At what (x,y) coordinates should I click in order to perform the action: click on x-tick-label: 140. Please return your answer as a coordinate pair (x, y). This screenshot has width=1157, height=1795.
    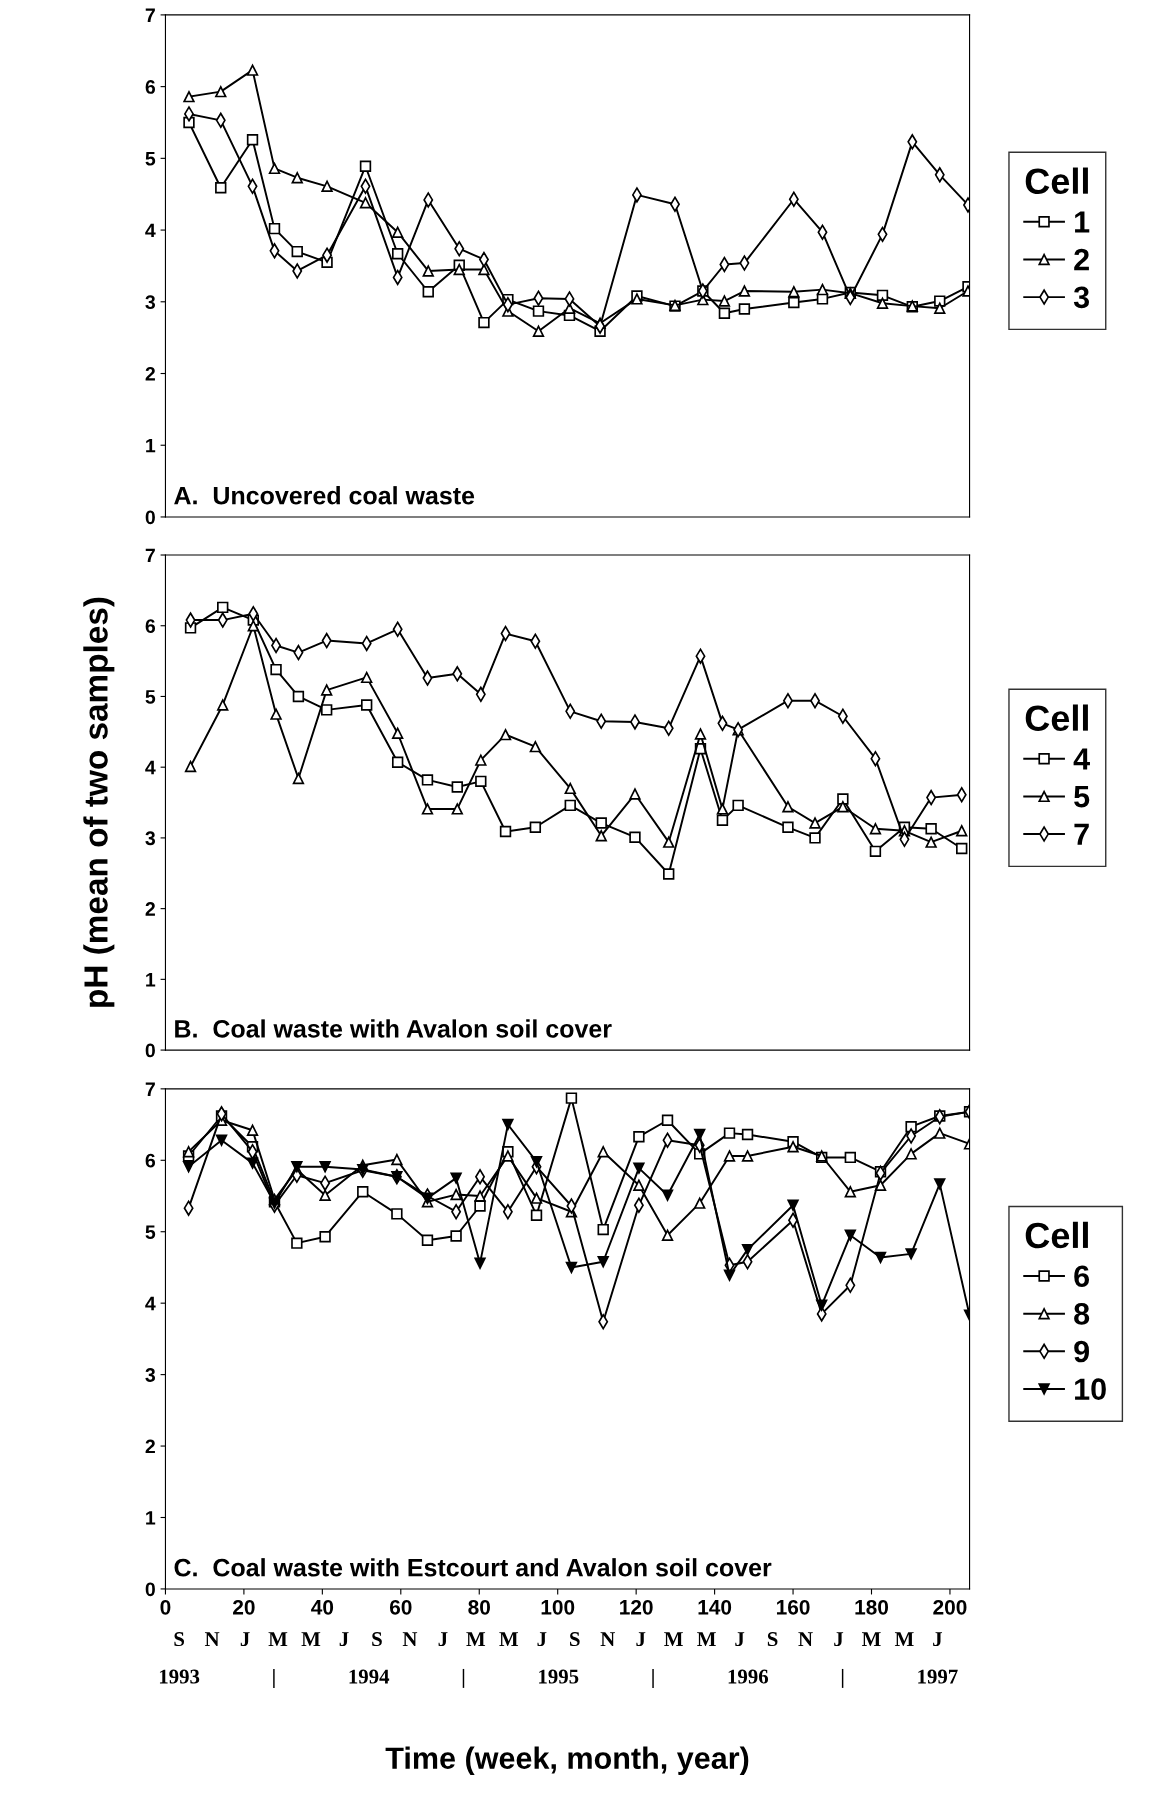
    Looking at the image, I should click on (715, 1607).